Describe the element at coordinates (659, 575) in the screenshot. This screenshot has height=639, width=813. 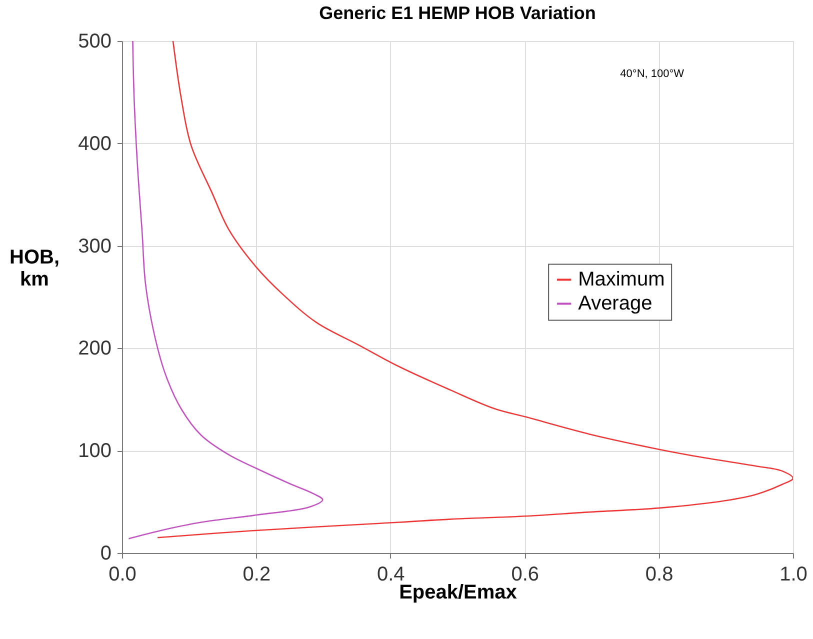
I see `x-tick-label: 0.8` at that location.